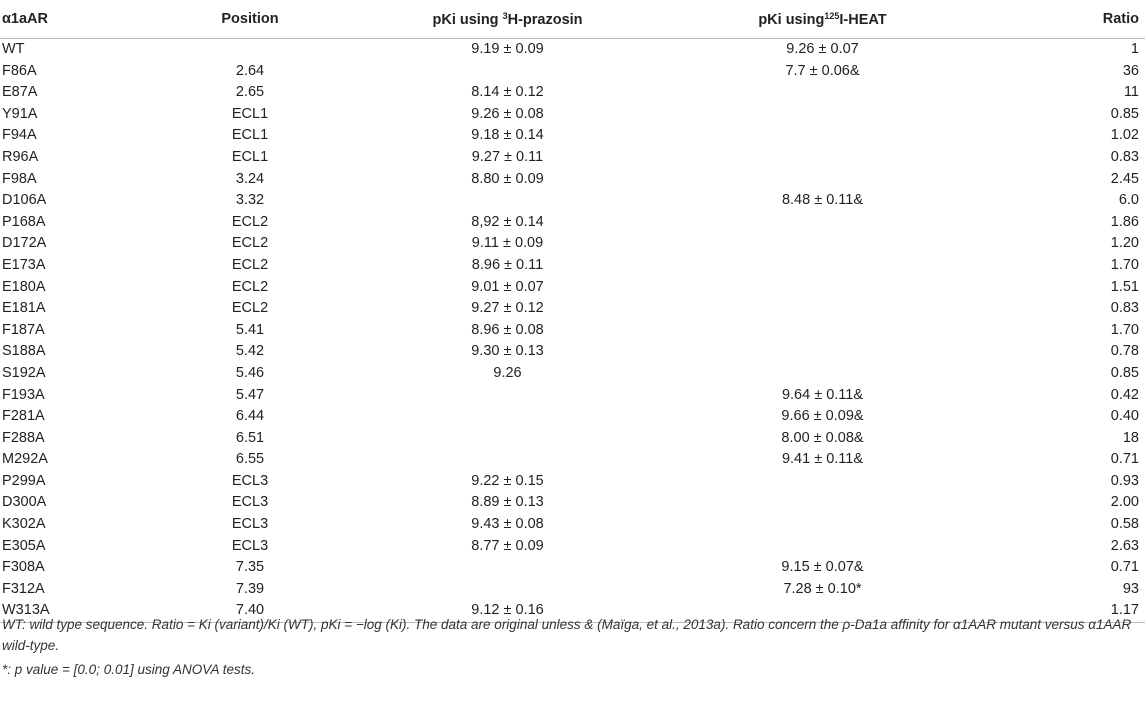 The image size is (1145, 702). Describe the element at coordinates (250, 480) in the screenshot. I see `cell-position: ECL3` at that location.